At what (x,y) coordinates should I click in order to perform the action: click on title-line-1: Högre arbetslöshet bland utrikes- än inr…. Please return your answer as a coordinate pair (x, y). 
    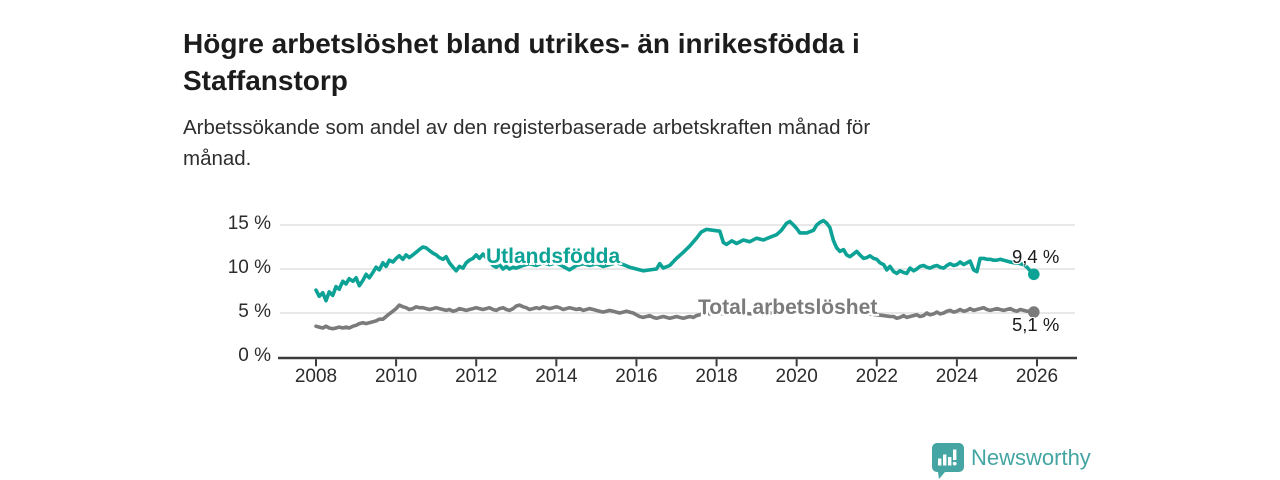
    Looking at the image, I should click on (521, 43).